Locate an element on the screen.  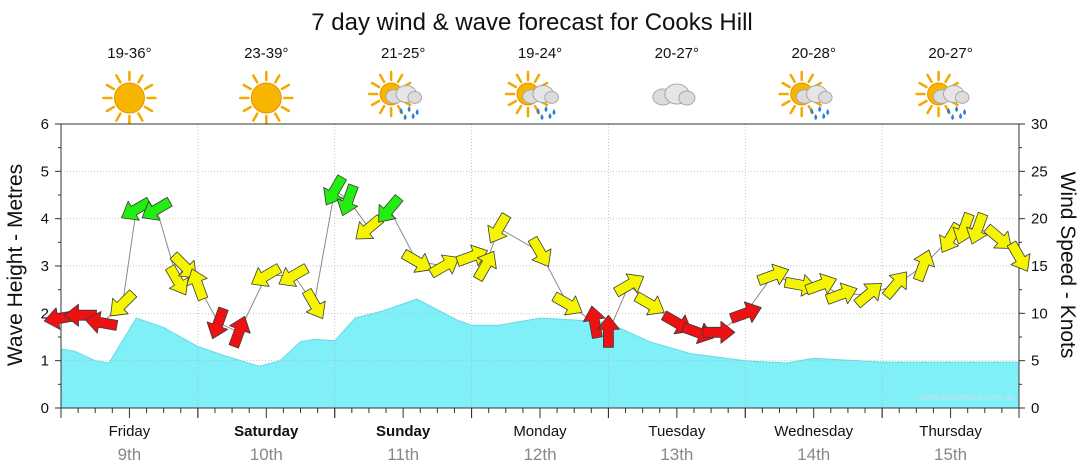
cloud-shape is located at coordinates (540, 94).